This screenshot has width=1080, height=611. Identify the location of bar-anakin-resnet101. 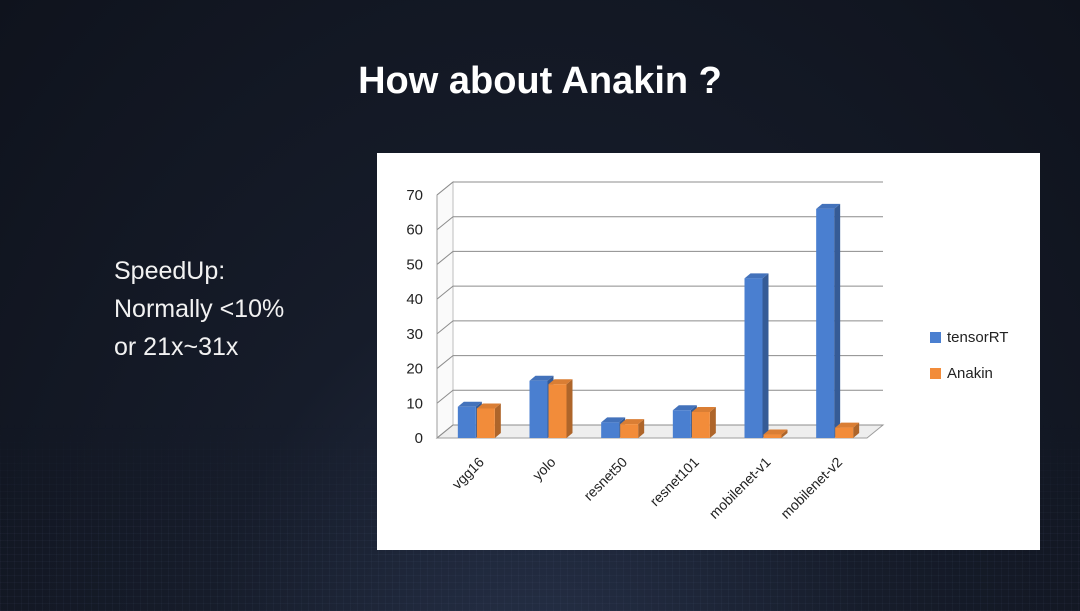
(700, 424).